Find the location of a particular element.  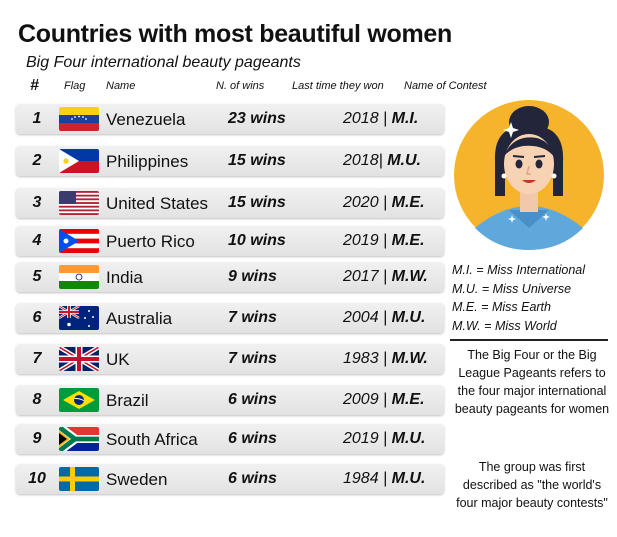

last-win: 2019 | M.U. is located at coordinates (384, 439).